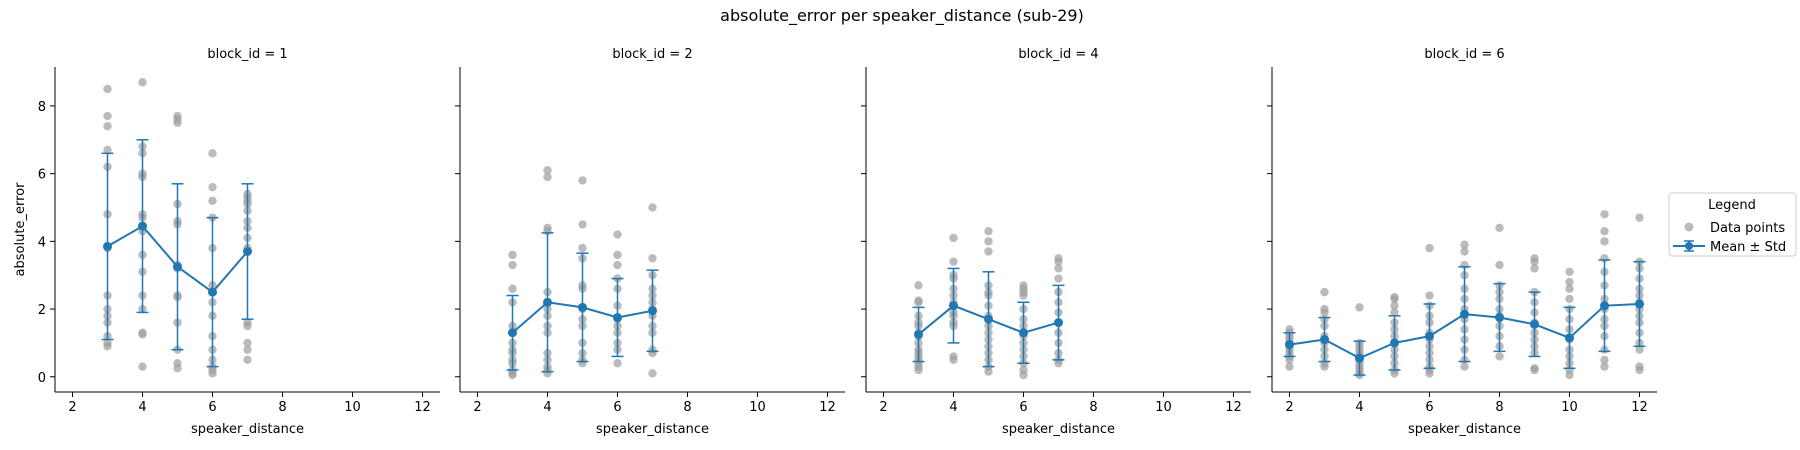  I want to click on panel-title: block_id = 2, so click(652, 54).